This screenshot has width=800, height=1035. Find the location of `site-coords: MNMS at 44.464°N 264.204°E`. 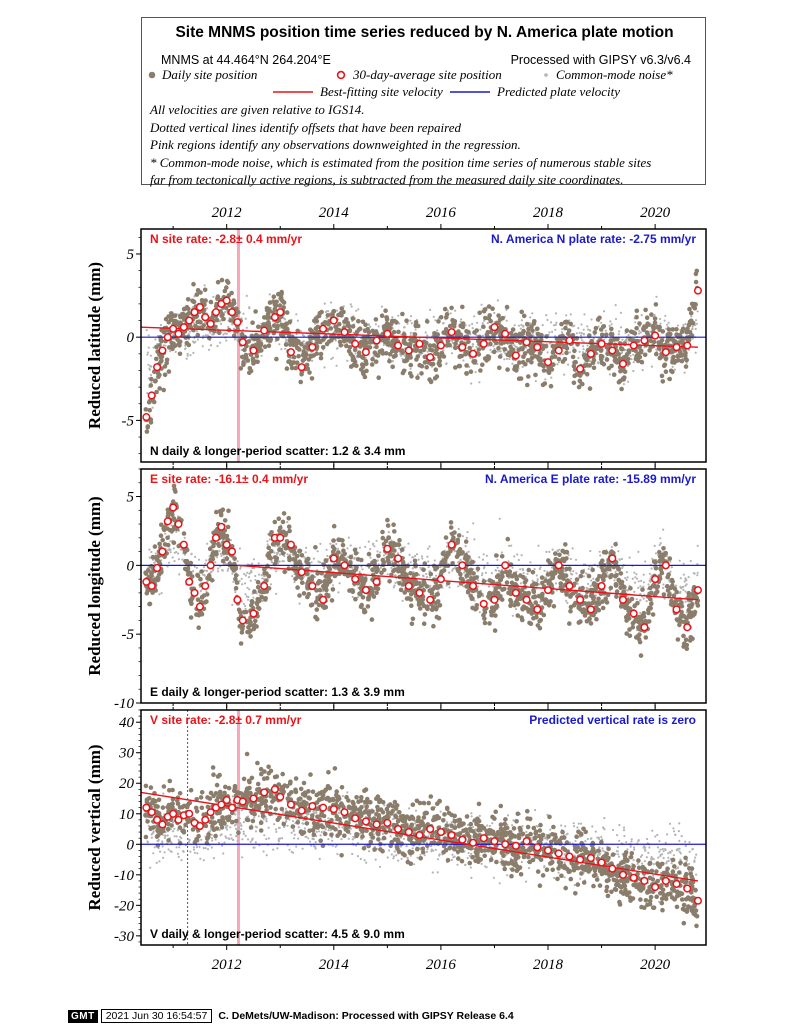

site-coords: MNMS at 44.464°N 264.204°E is located at coordinates (246, 60).